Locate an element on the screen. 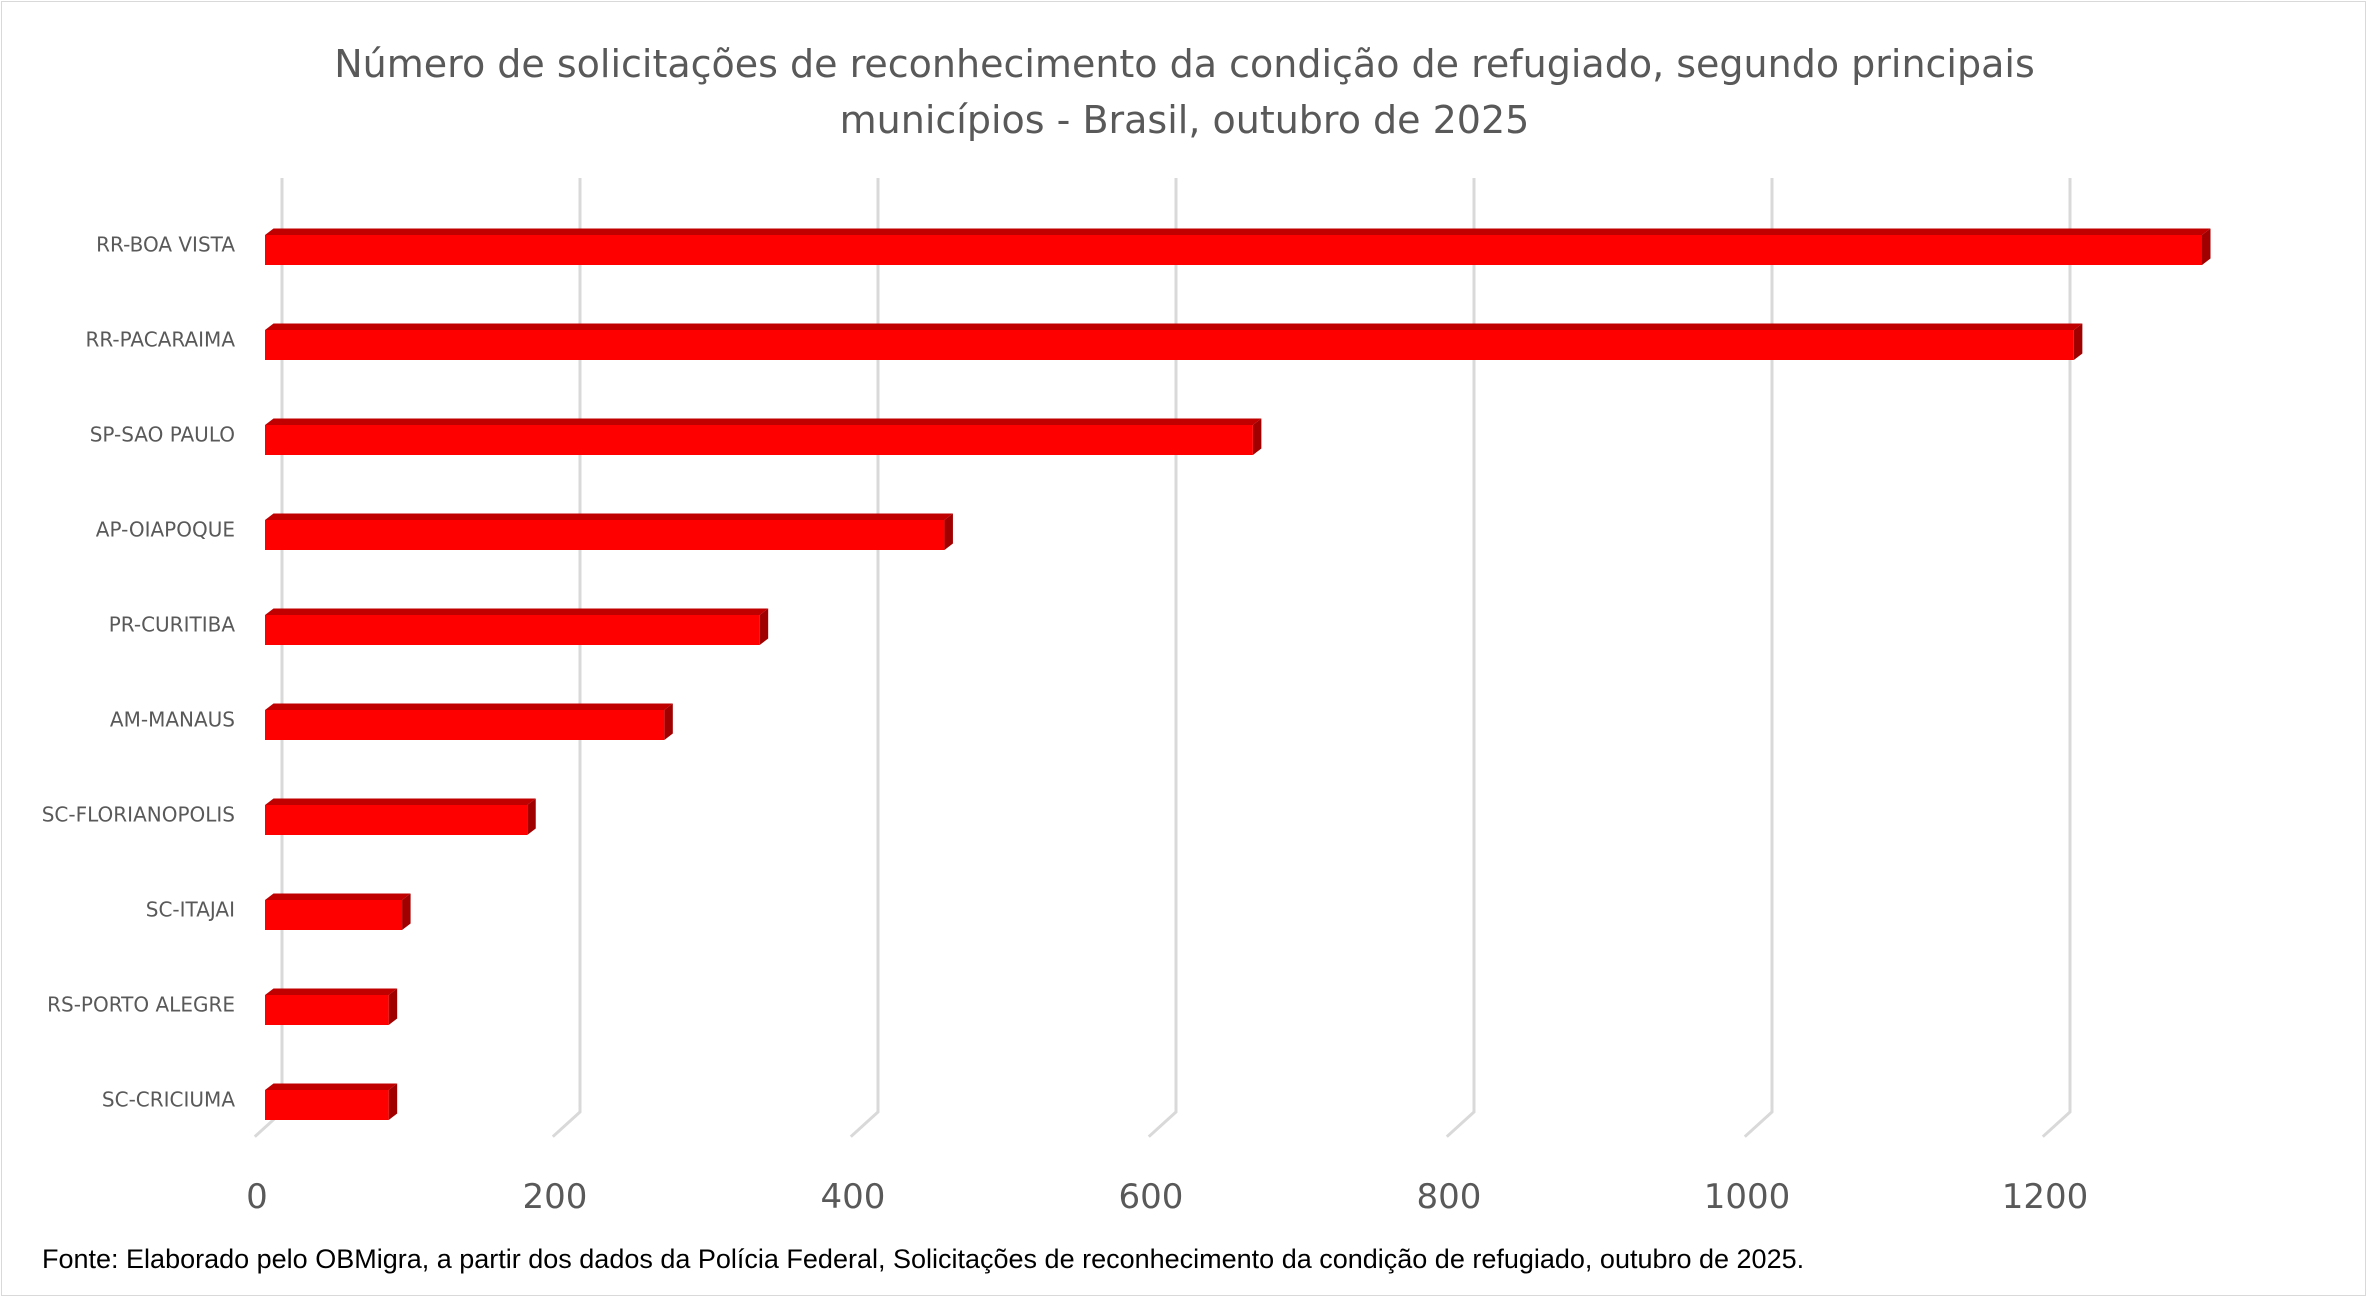 Image resolution: width=2369 pixels, height=1299 pixels. category-label: SC-ITAJAI is located at coordinates (190, 910).